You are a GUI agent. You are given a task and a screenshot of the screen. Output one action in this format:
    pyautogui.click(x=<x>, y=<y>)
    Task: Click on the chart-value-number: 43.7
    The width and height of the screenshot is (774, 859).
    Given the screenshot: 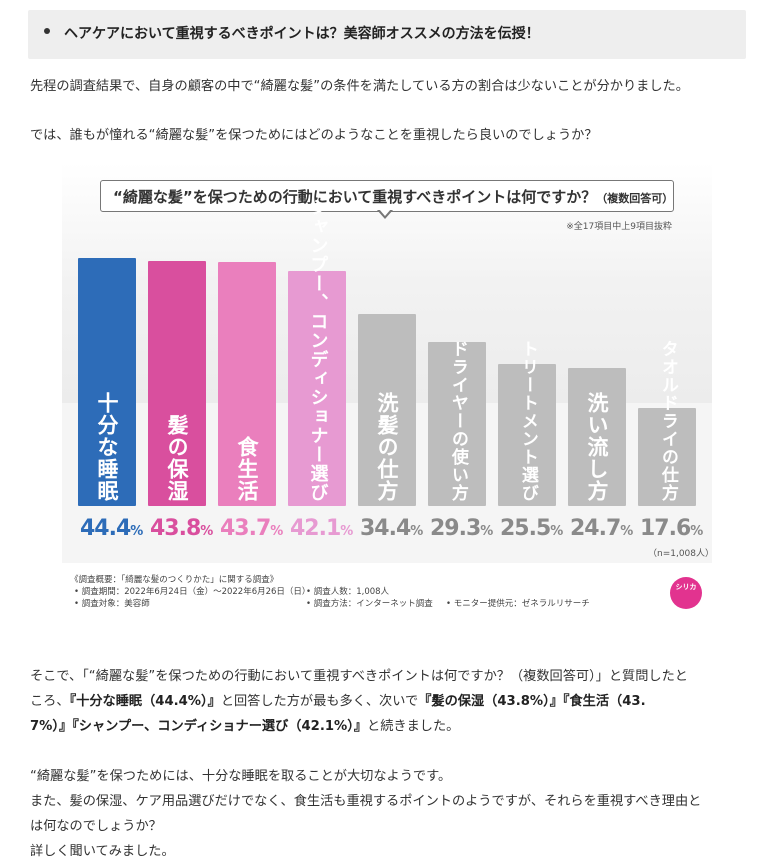 What is the action you would take?
    pyautogui.click(x=245, y=528)
    